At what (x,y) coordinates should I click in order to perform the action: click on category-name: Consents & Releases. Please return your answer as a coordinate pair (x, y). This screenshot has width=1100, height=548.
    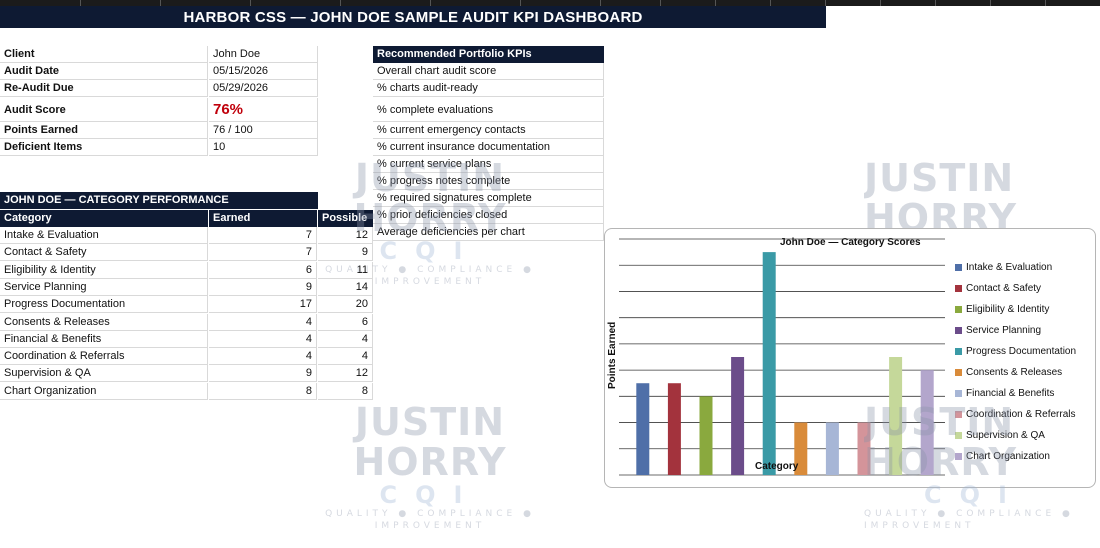
    Looking at the image, I should click on (104, 322).